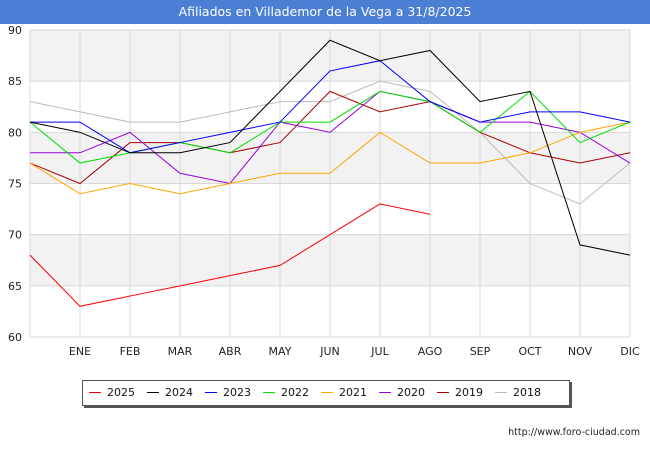  I want to click on y-tick-label: 85, so click(15, 81).